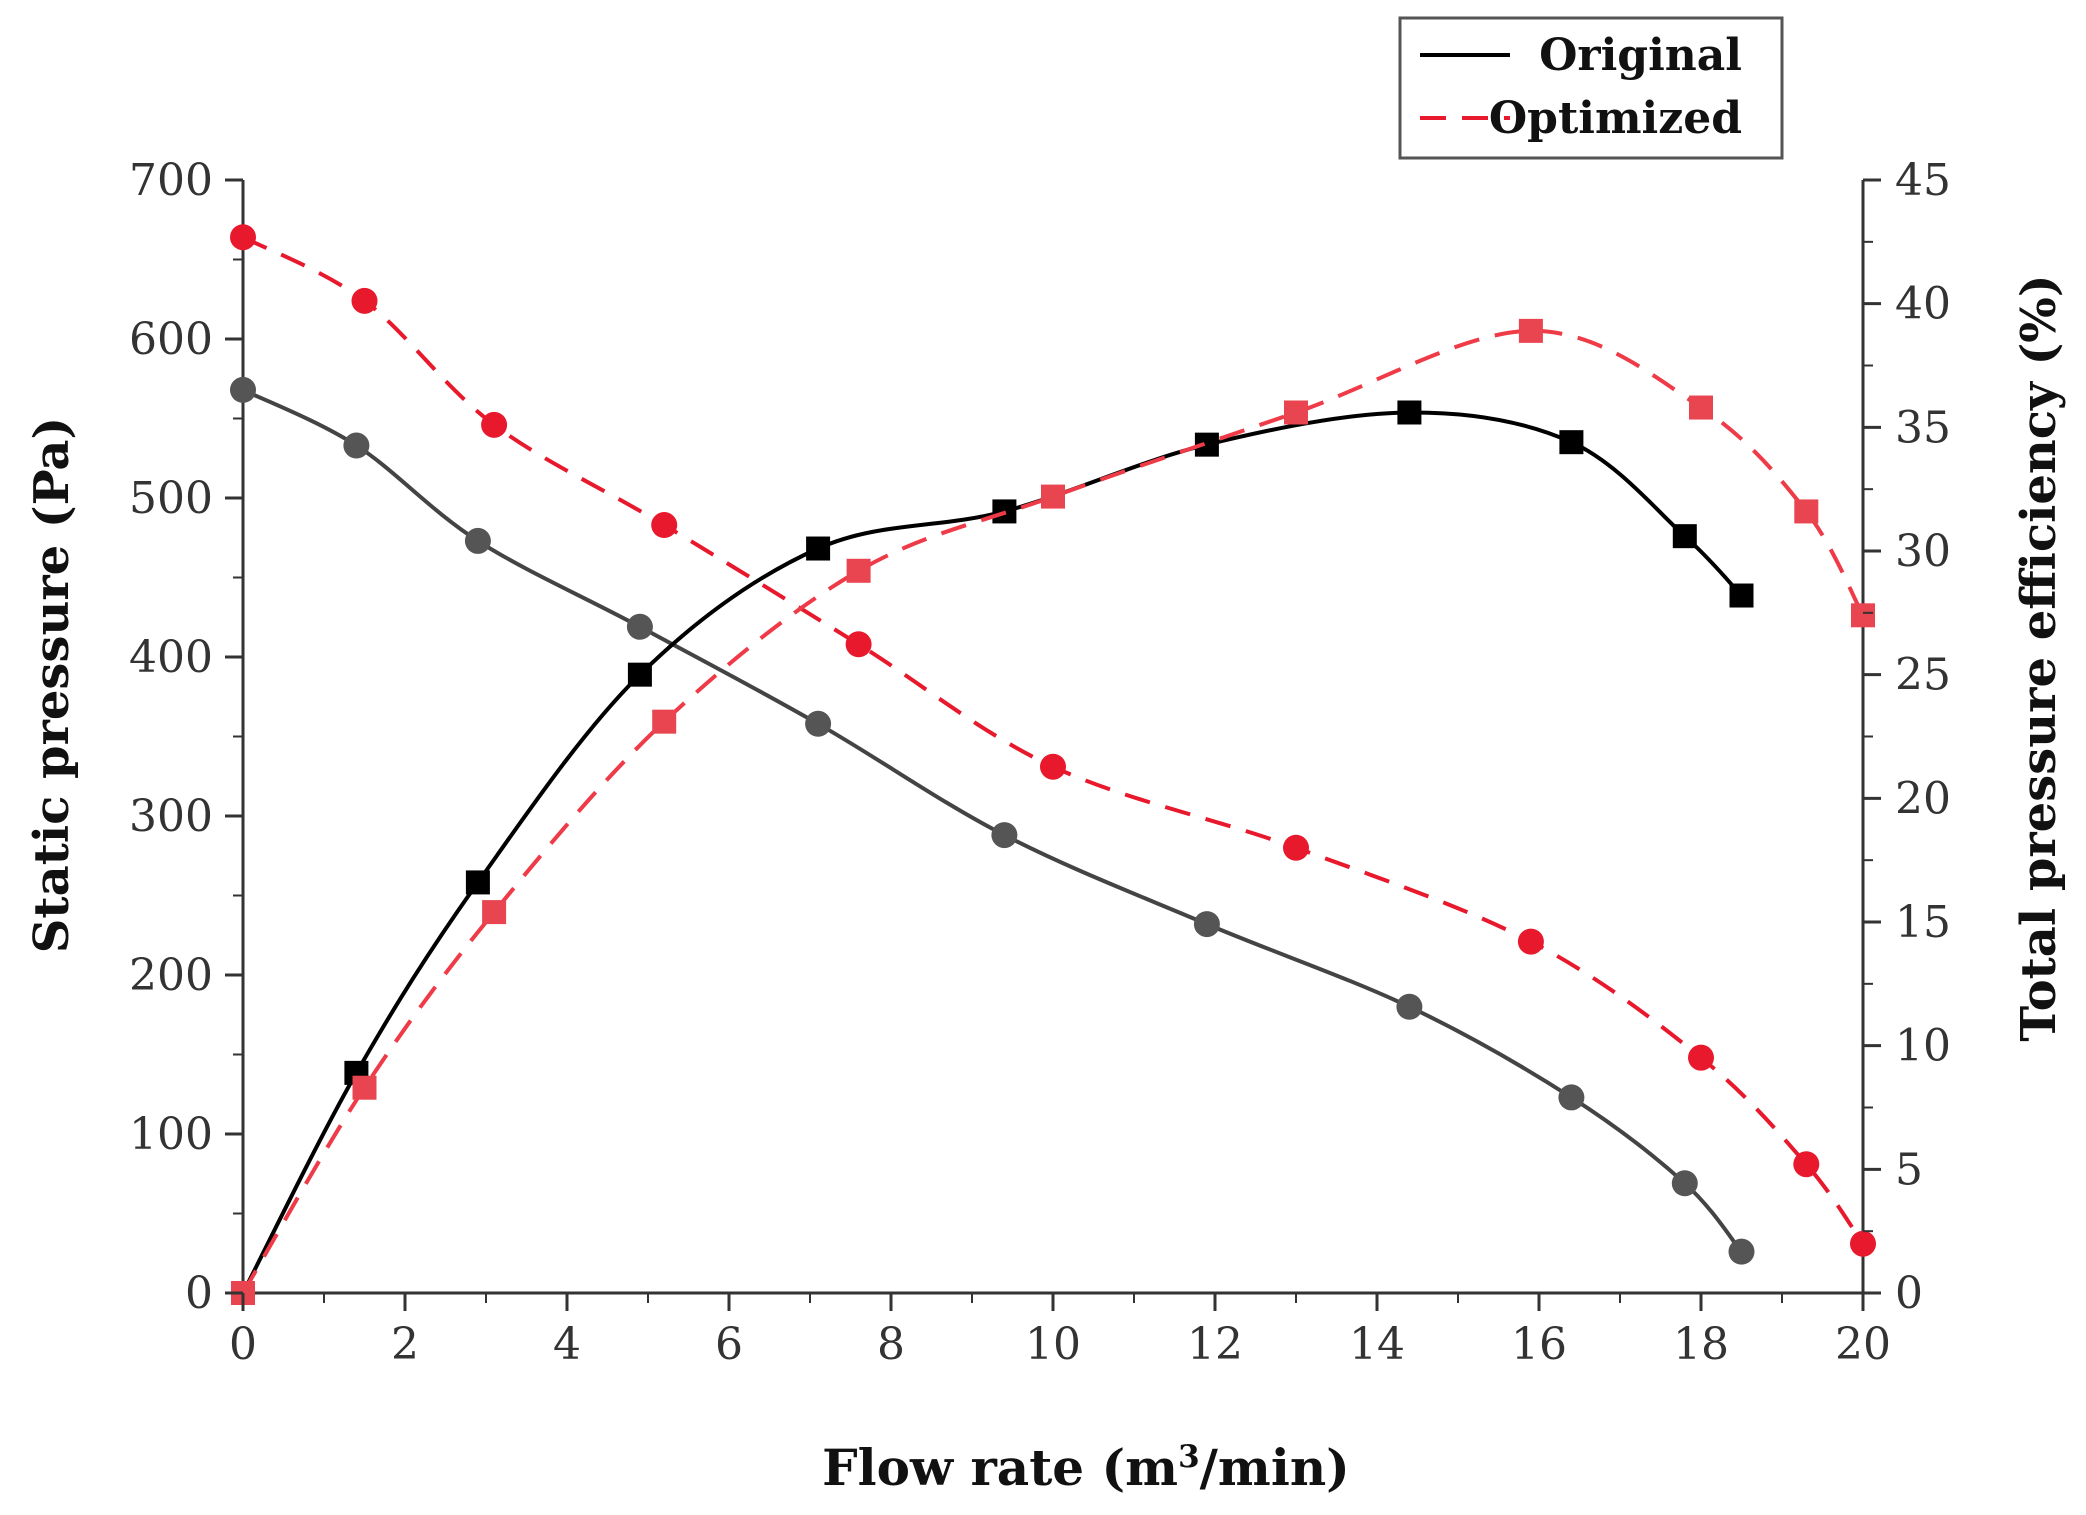 Image resolution: width=2086 pixels, height=1515 pixels. I want to click on x-tick-label: 10, so click(1053, 1344).